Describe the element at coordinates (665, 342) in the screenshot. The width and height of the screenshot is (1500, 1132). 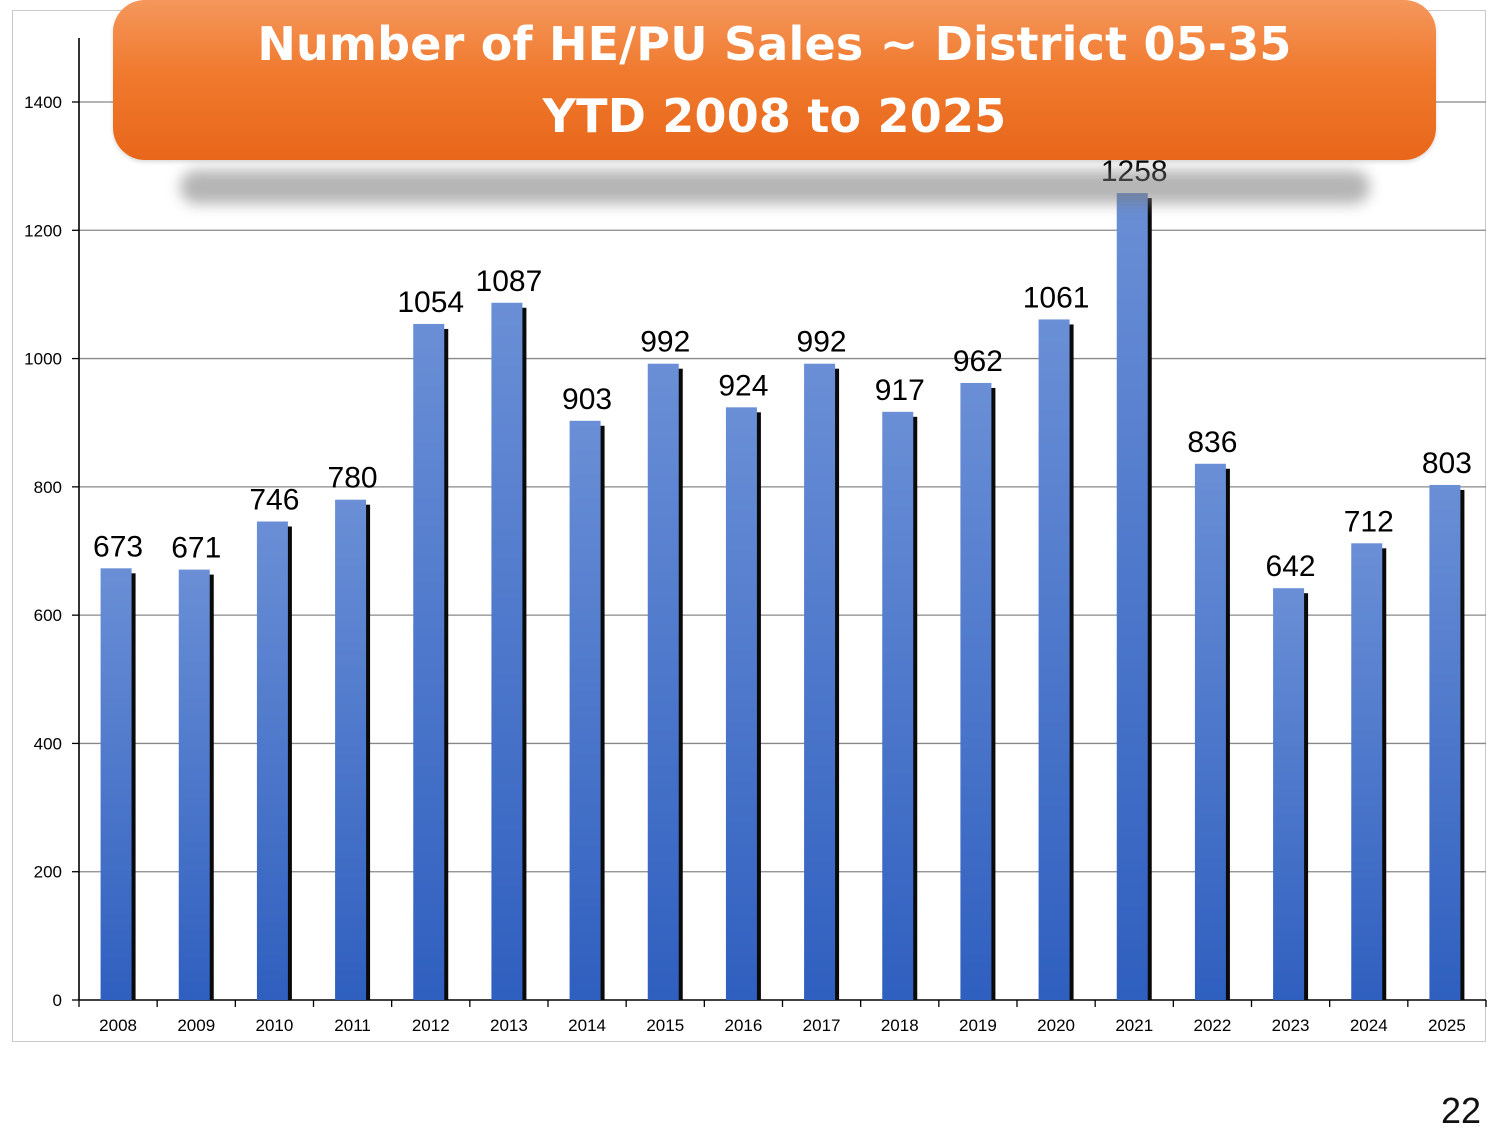
I see `data-label-2015: 992` at that location.